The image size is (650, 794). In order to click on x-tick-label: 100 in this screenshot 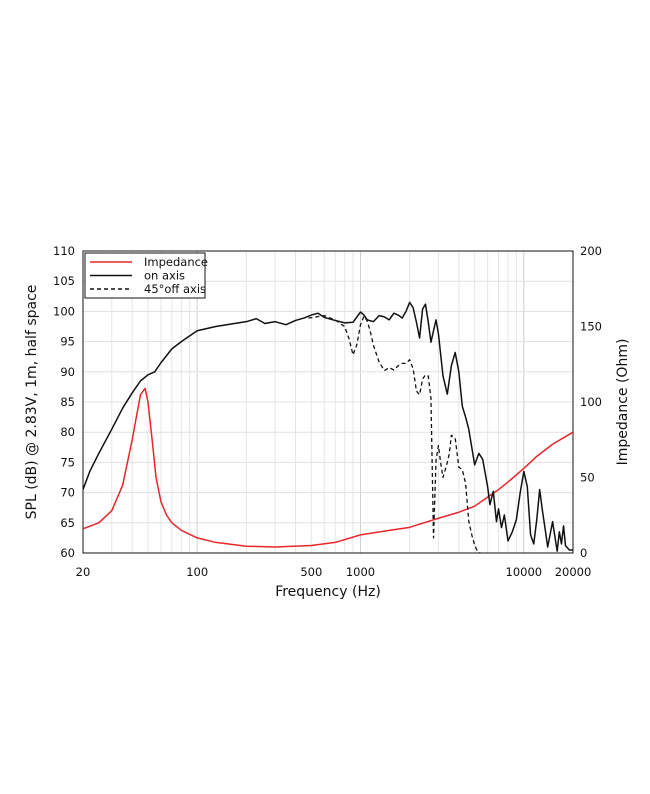, I will do `click(197, 572)`.